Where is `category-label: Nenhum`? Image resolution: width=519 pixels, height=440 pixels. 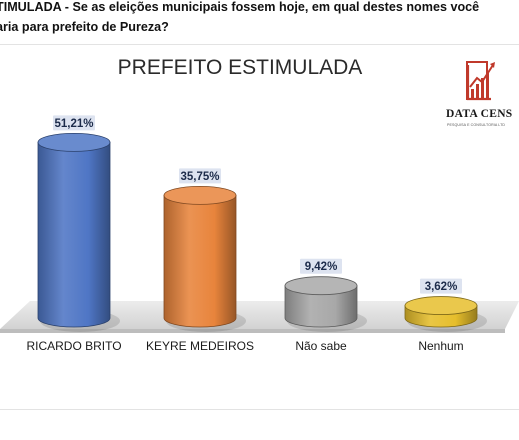 category-label: Nenhum is located at coordinates (440, 346).